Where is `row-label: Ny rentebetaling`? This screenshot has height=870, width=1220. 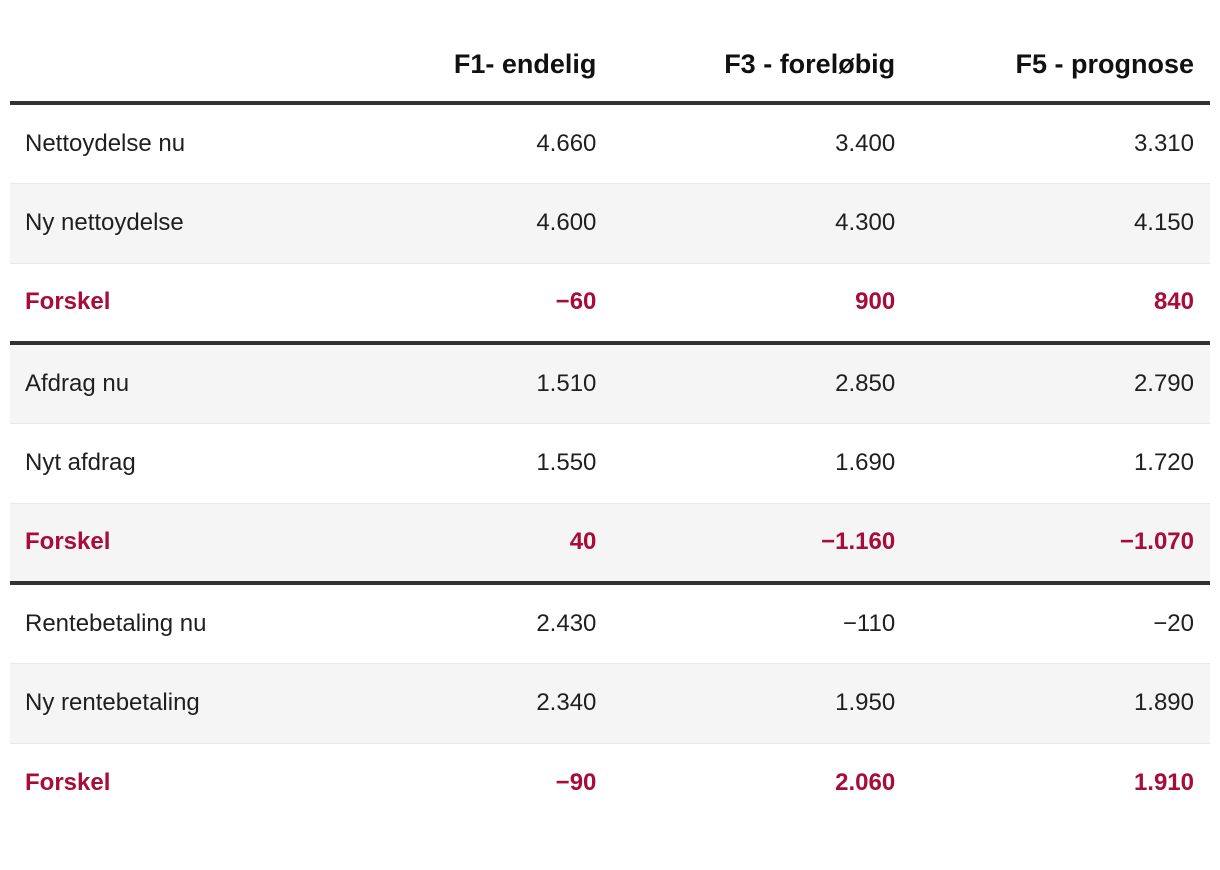 row-label: Ny rentebetaling is located at coordinates (162, 703).